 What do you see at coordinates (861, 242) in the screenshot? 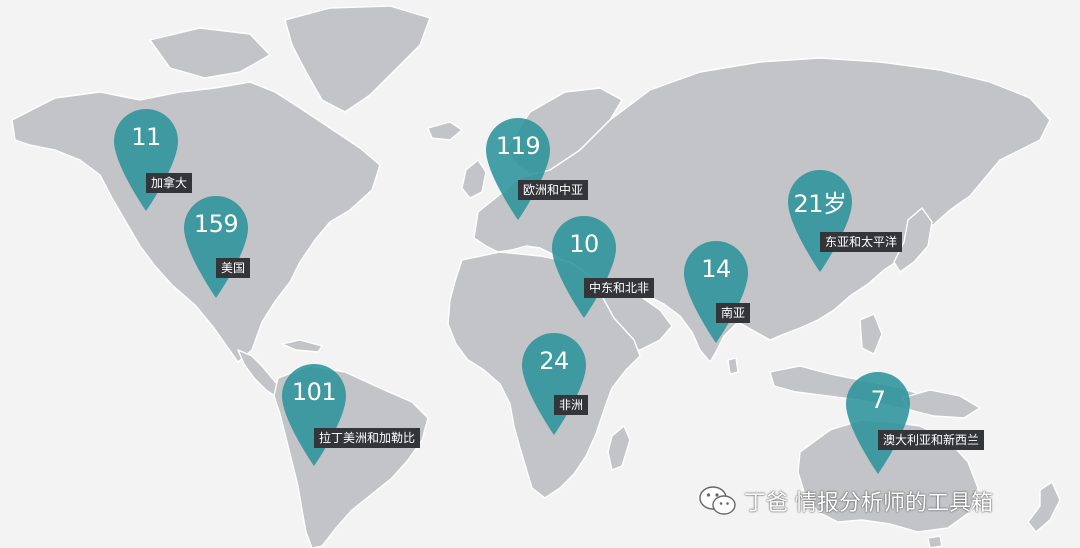
I see `pin-label: 东亚和太平洋` at bounding box center [861, 242].